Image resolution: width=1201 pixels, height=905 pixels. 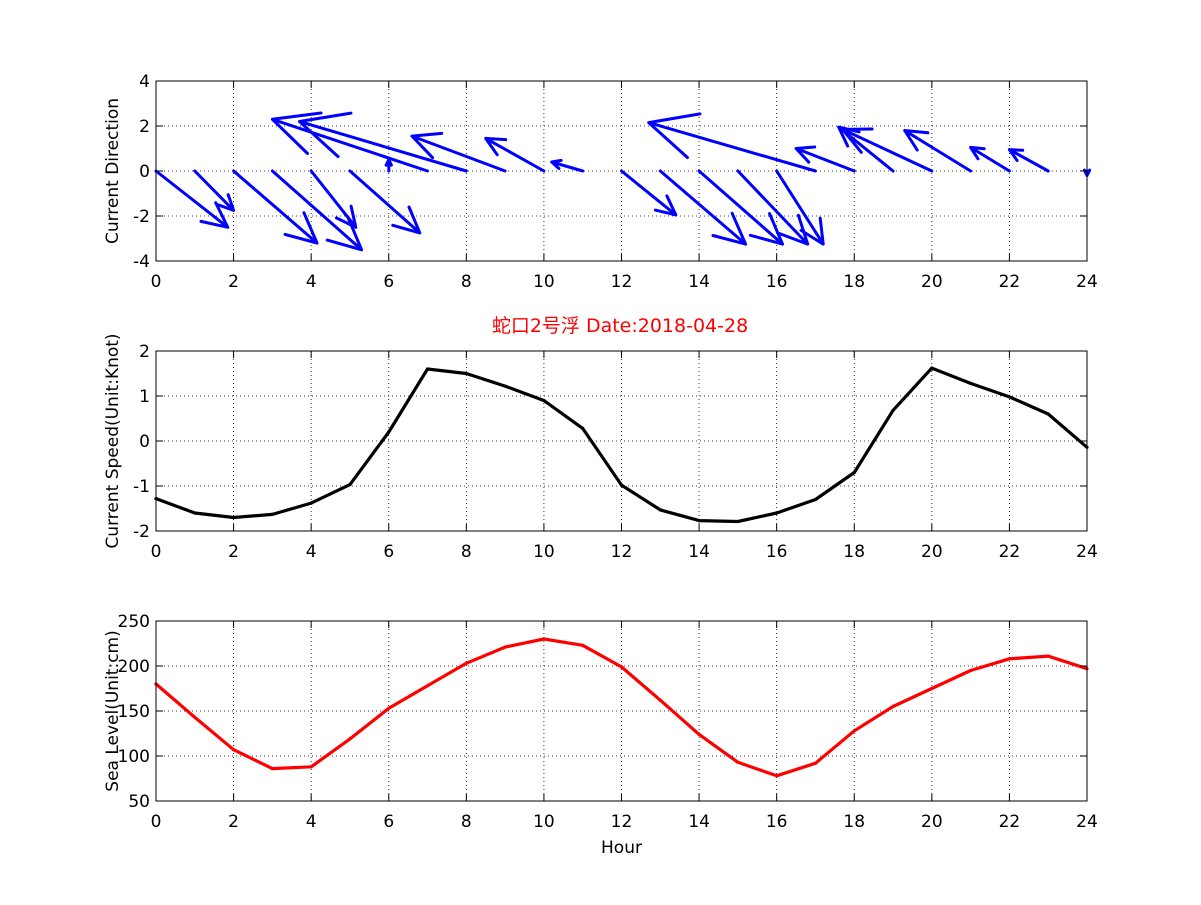 I want to click on y-tick-label: -2, so click(x=141, y=217).